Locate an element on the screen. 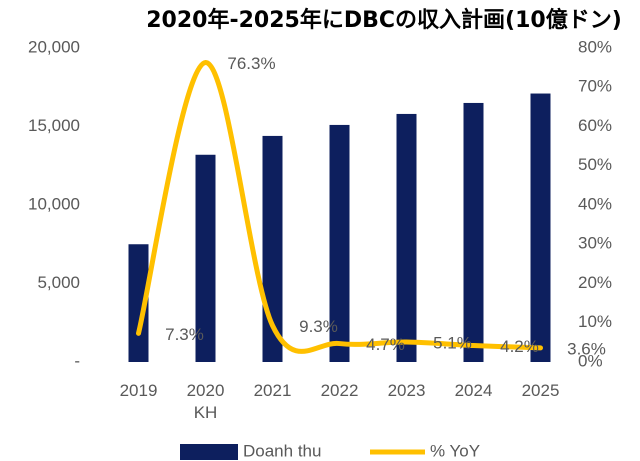 The image size is (640, 461). y2-tick-label: 50% is located at coordinates (595, 164).